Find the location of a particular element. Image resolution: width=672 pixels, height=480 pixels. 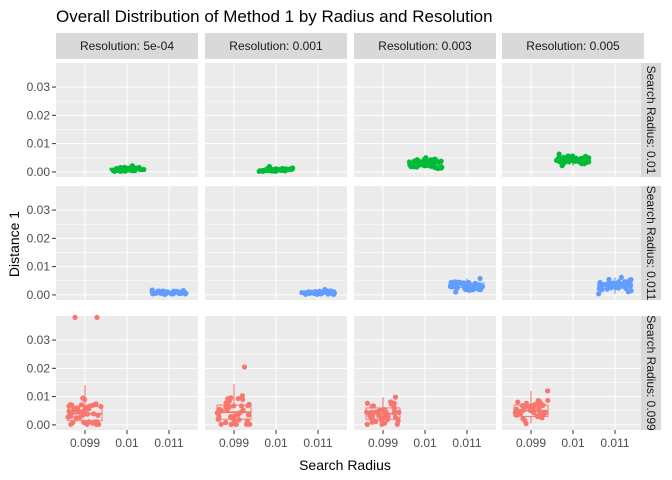

x-axis-title: Search Radius is located at coordinates (345, 465).